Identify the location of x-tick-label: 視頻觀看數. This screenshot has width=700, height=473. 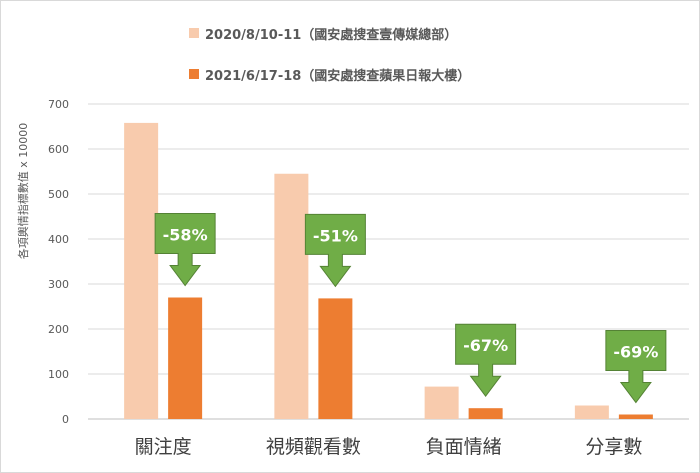
(313, 447).